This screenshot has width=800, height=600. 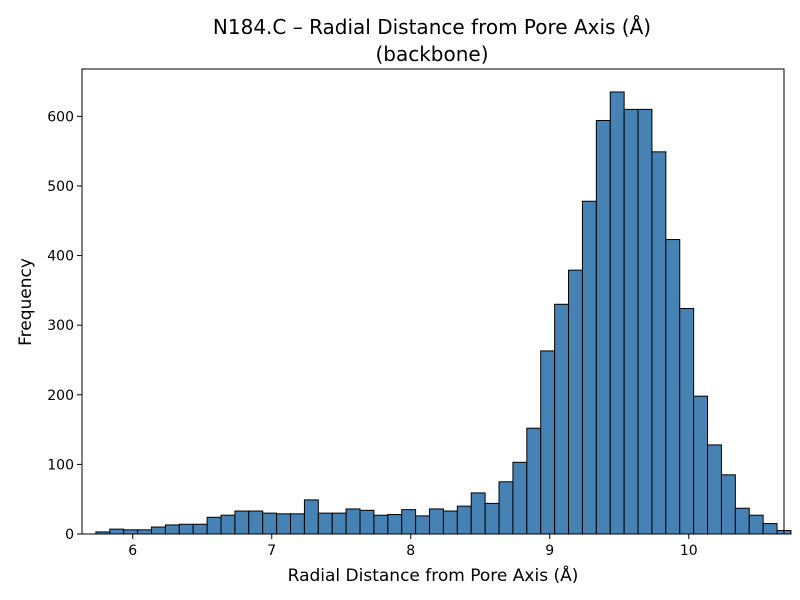 What do you see at coordinates (433, 575) in the screenshot?
I see `x-axis-label: Radial Distance from Pore Axis (Å)` at bounding box center [433, 575].